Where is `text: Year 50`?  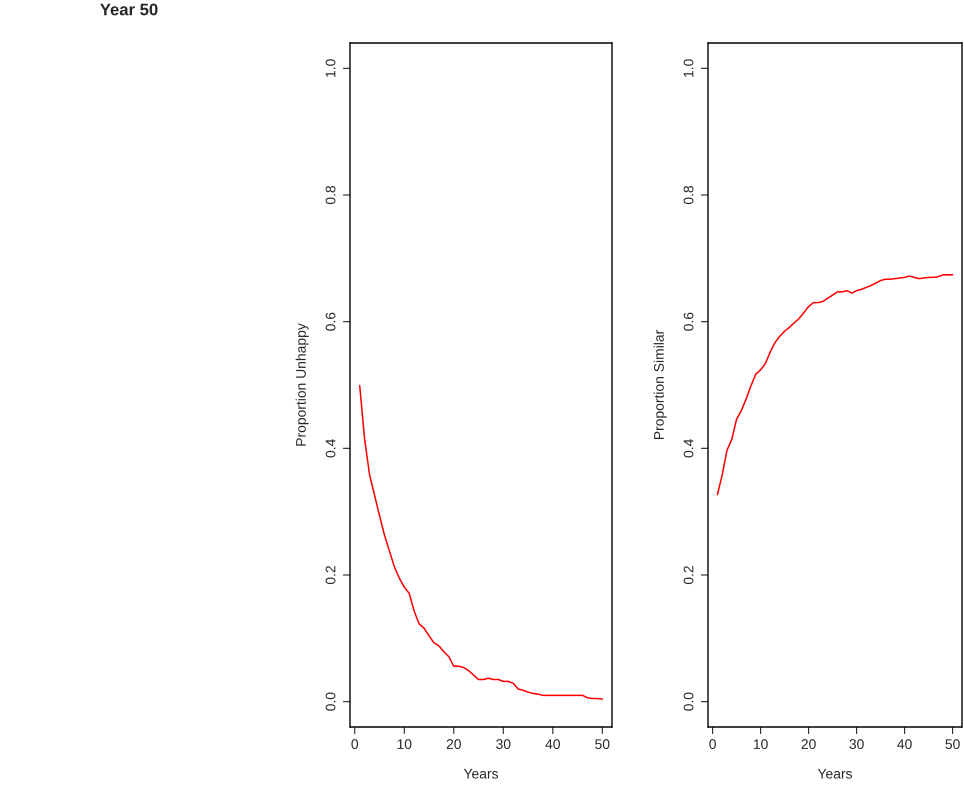 text: Year 50 is located at coordinates (129, 10).